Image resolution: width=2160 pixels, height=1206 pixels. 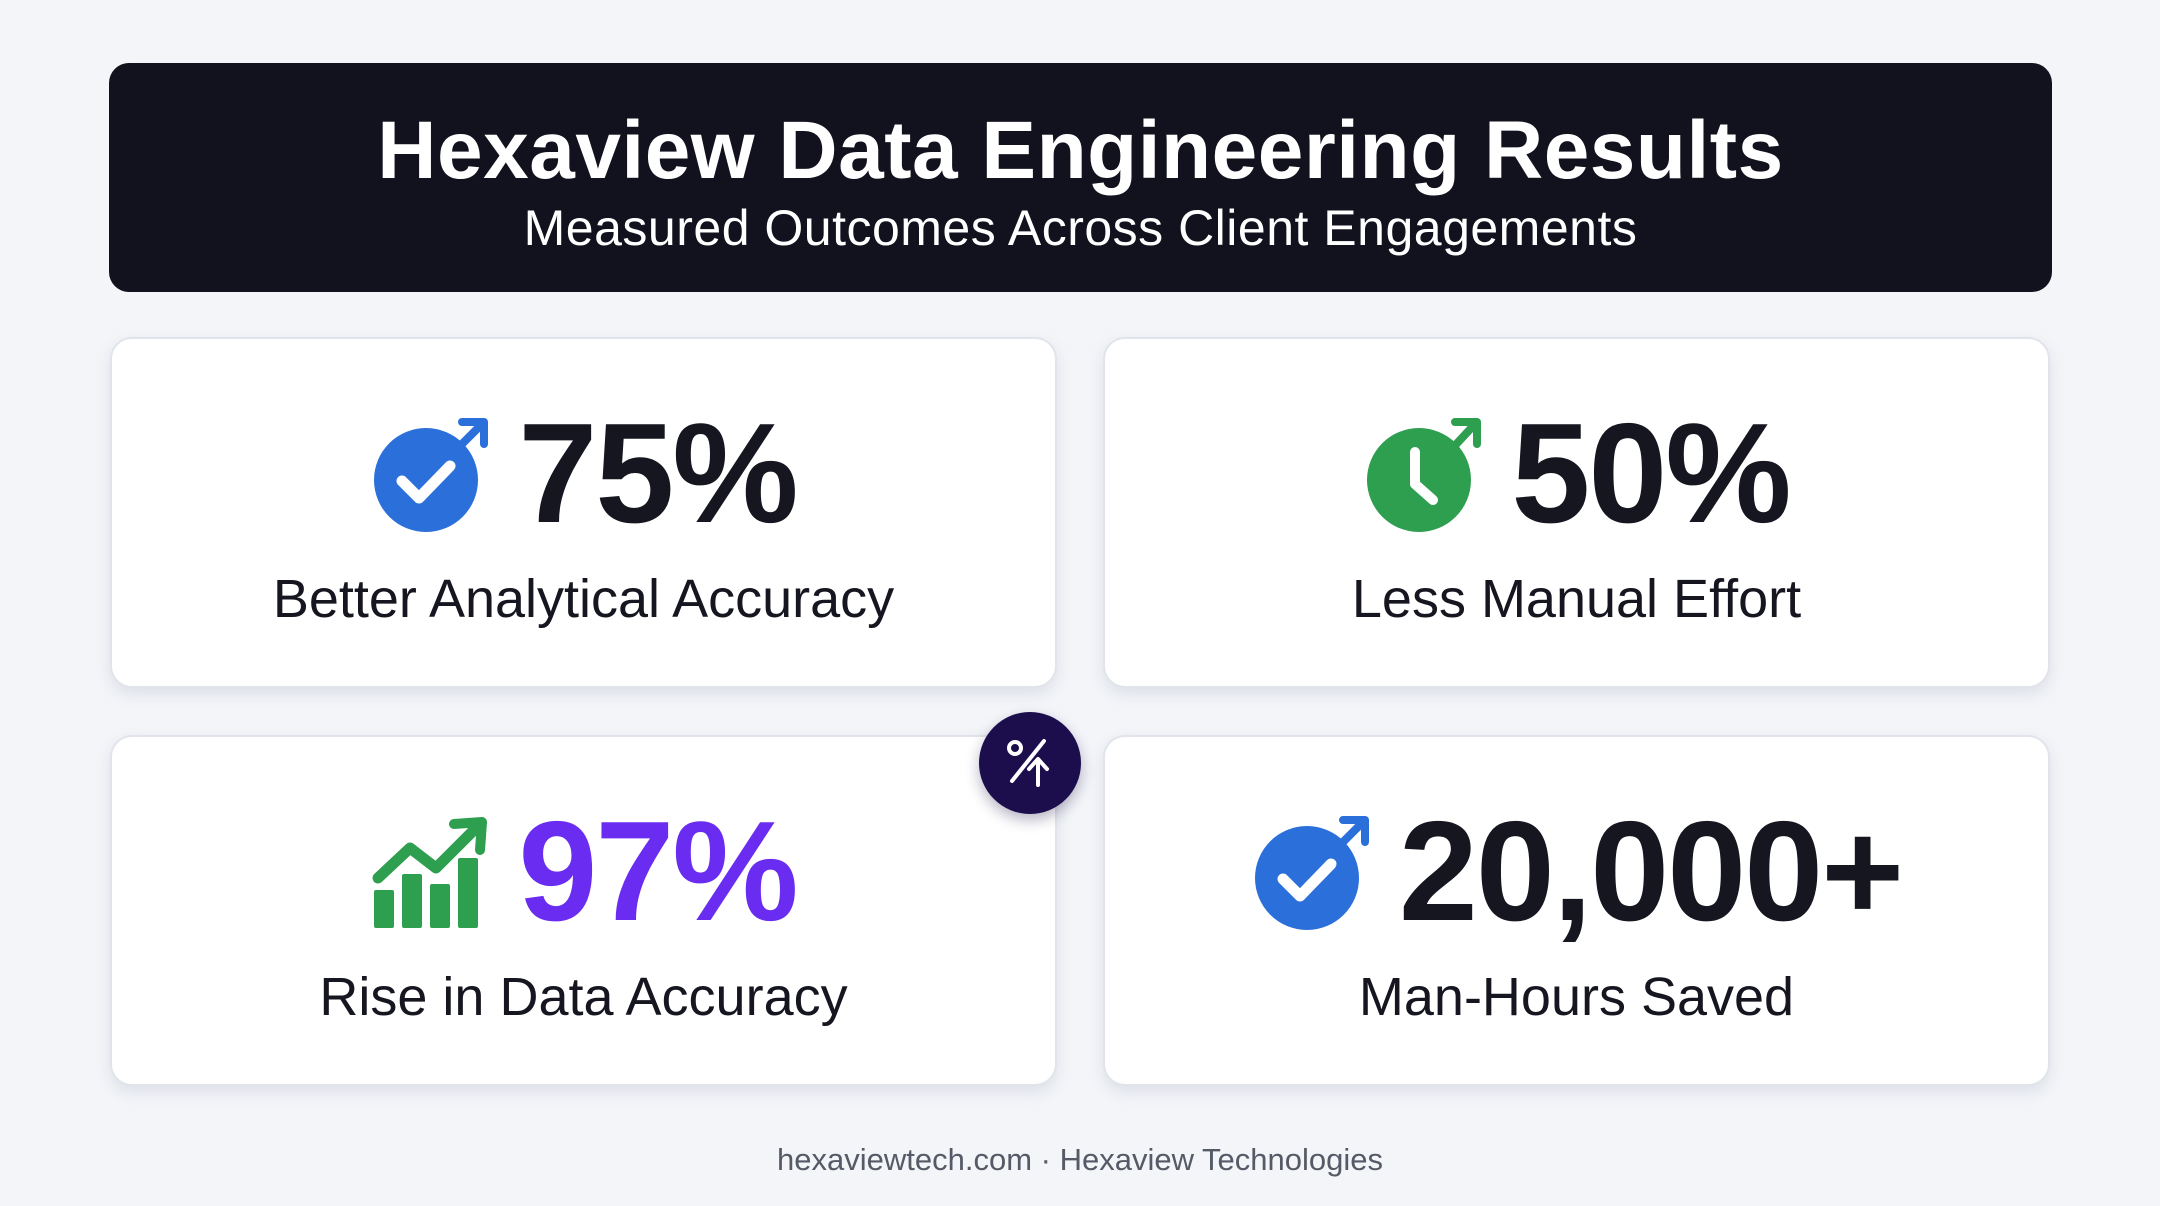 I want to click on metric-card-man-hours: 20,000+ Man-Hours Saved, so click(x=1576, y=910).